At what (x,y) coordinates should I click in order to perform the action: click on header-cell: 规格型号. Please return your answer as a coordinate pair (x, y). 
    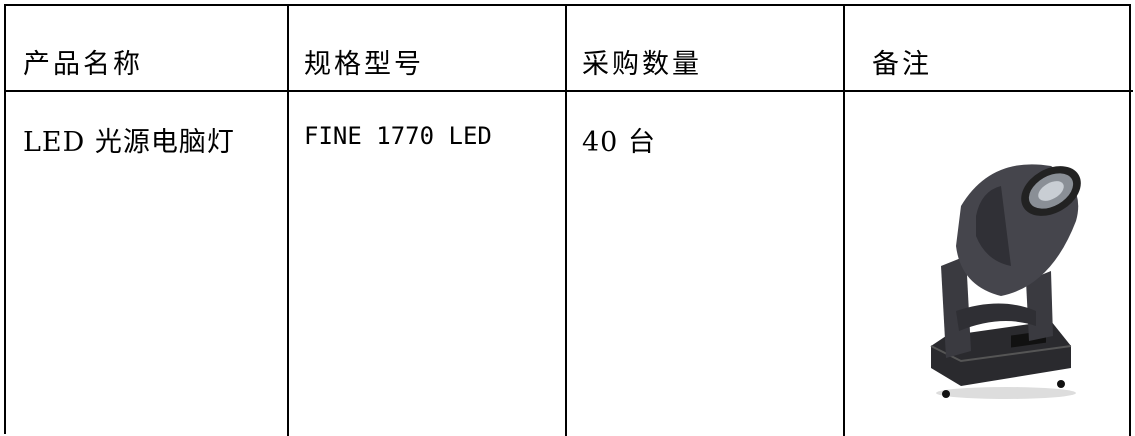
    Looking at the image, I should click on (364, 64).